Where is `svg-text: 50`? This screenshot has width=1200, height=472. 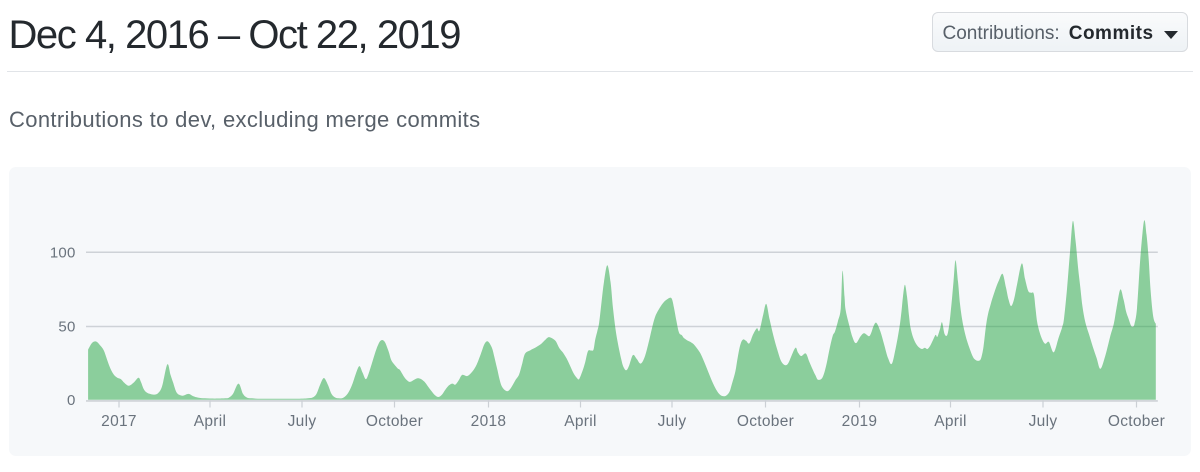
svg-text: 50 is located at coordinates (66, 327).